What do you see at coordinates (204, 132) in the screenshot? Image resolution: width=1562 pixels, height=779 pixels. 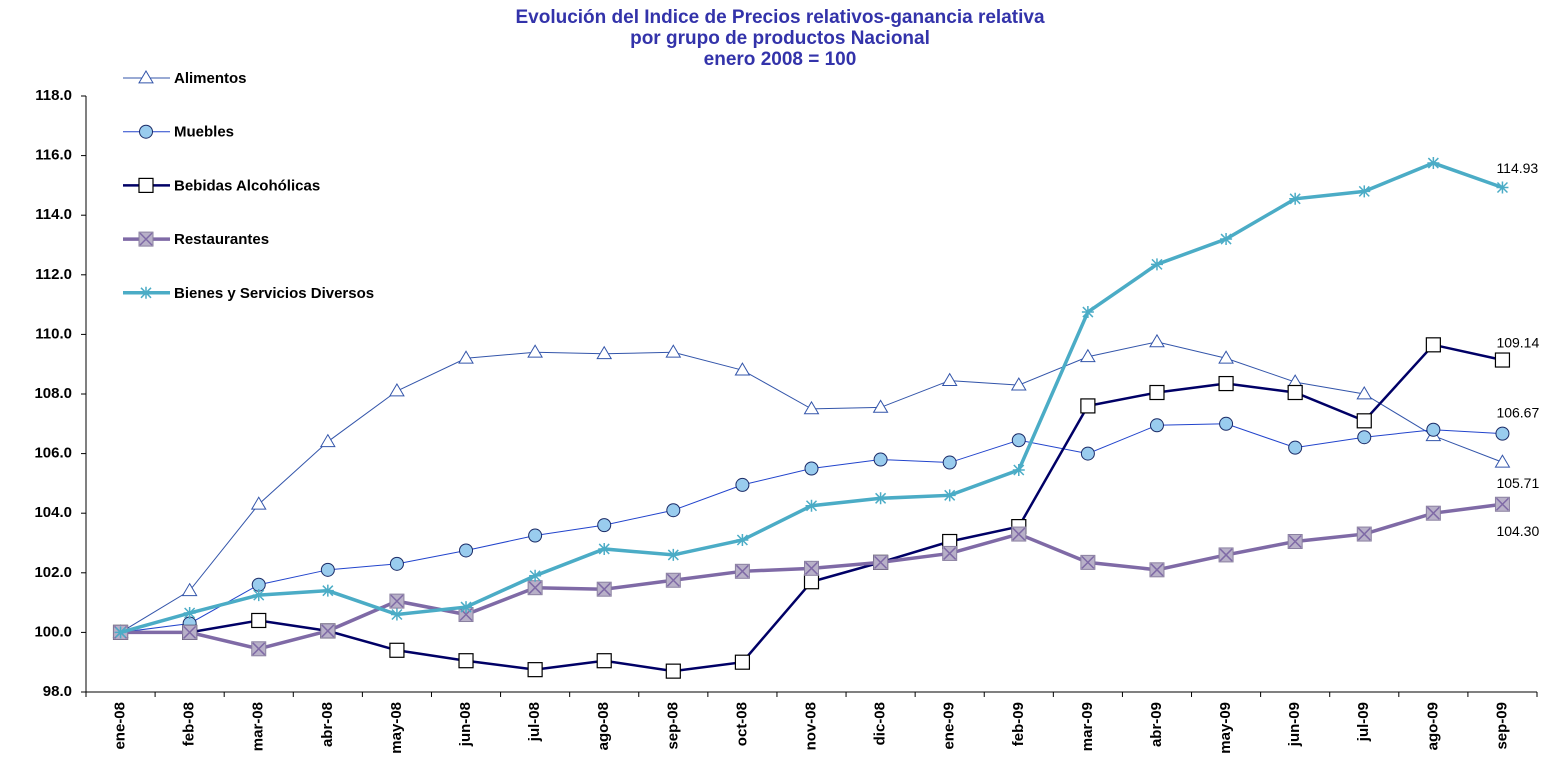 I see `legend-label: Muebles` at bounding box center [204, 132].